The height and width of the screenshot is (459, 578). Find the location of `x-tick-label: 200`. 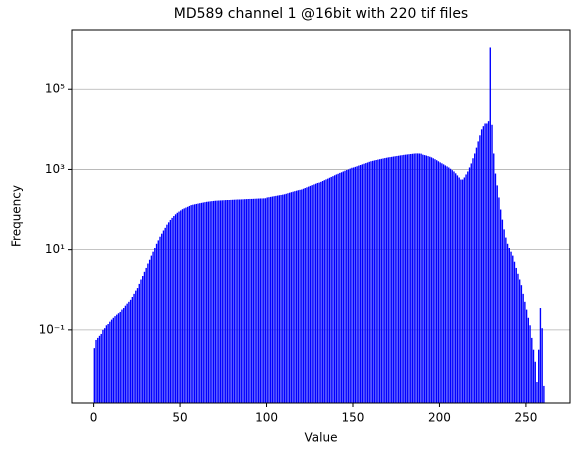

x-tick-label: 200 is located at coordinates (439, 418).